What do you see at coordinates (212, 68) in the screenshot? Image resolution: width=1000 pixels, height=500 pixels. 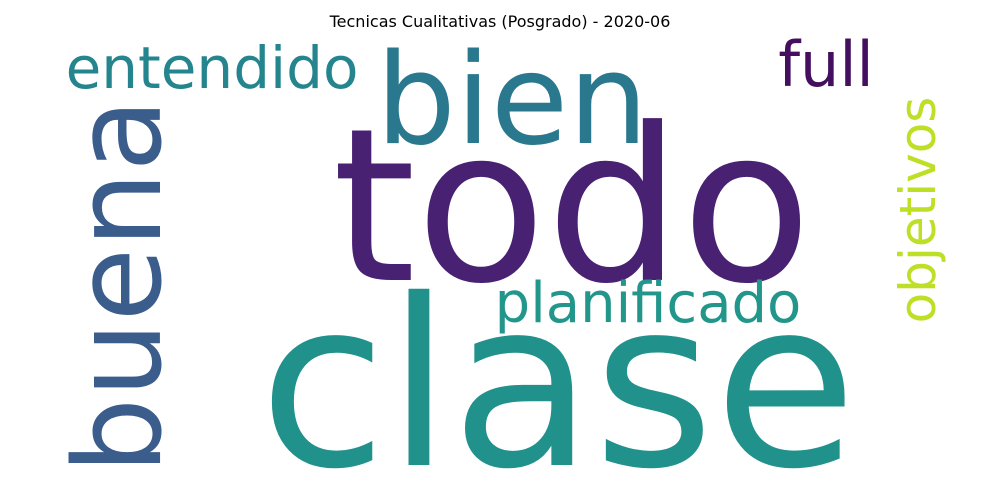 I see `word-entendido: entendido` at bounding box center [212, 68].